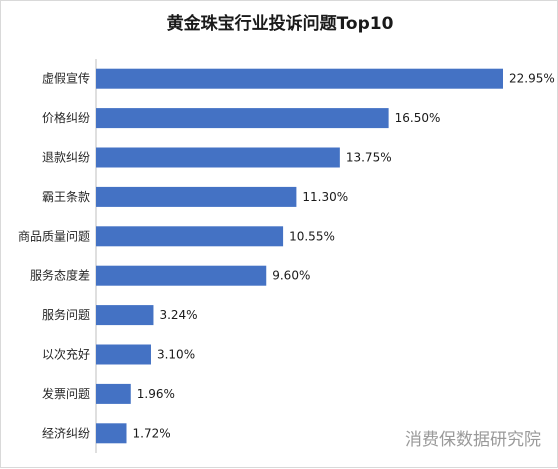 Image resolution: width=558 pixels, height=469 pixels. I want to click on category-label: 以次充好, so click(66, 354).